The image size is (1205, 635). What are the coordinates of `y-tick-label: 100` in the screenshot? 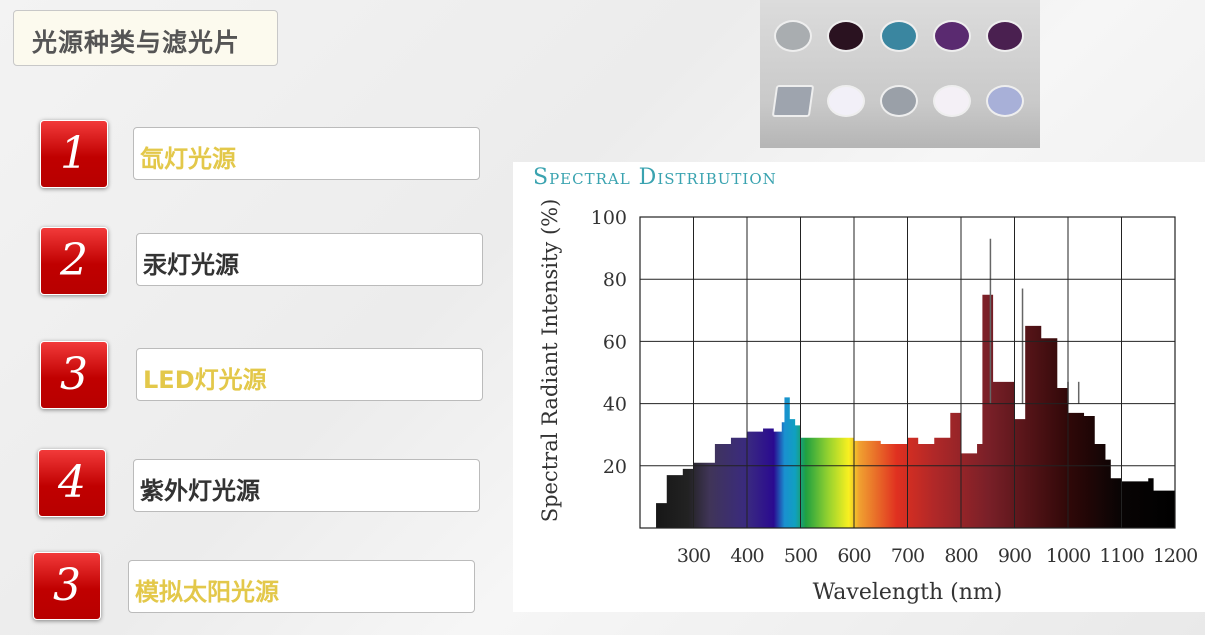 It's located at (609, 218).